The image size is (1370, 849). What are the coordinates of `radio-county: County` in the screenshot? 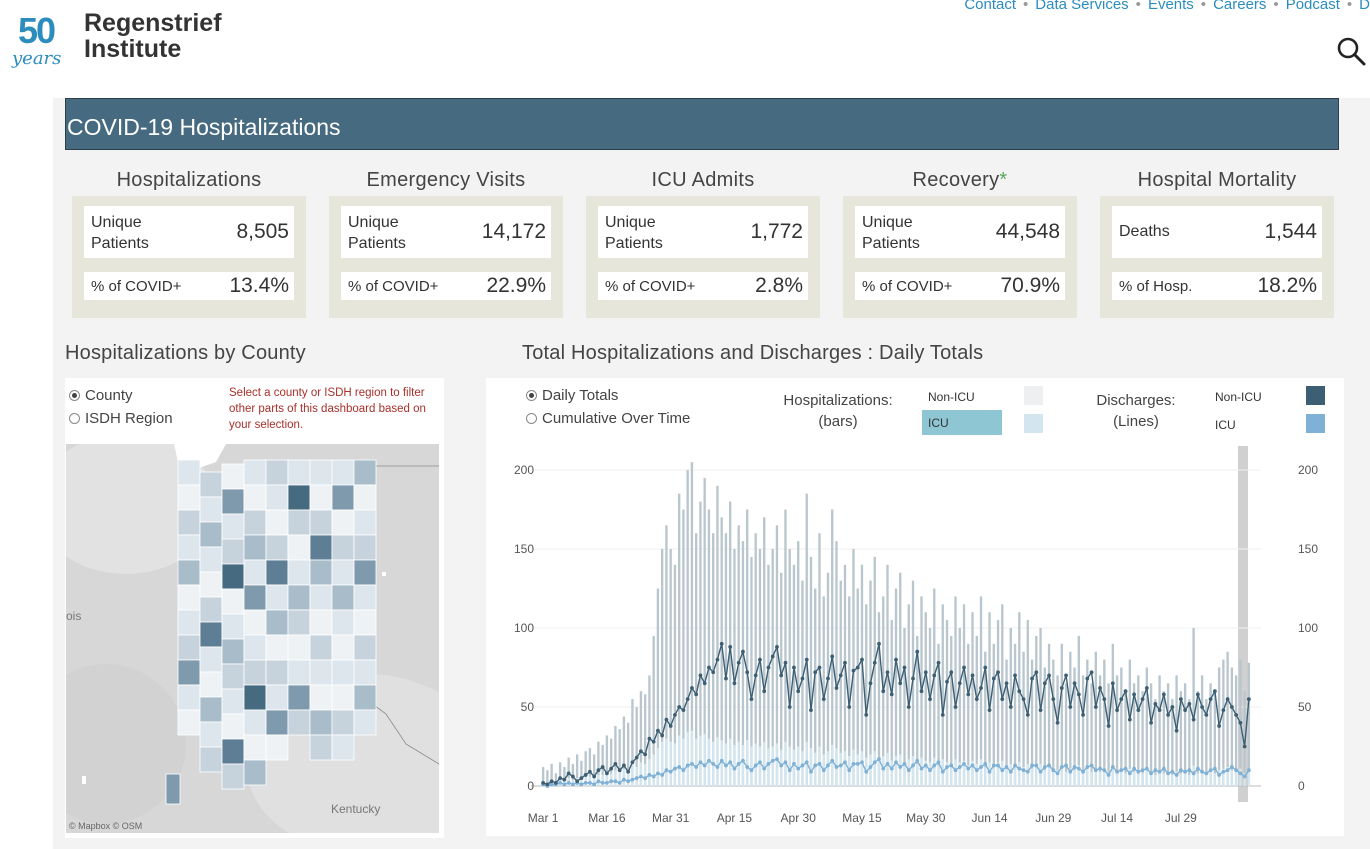 It's located at (101, 395).